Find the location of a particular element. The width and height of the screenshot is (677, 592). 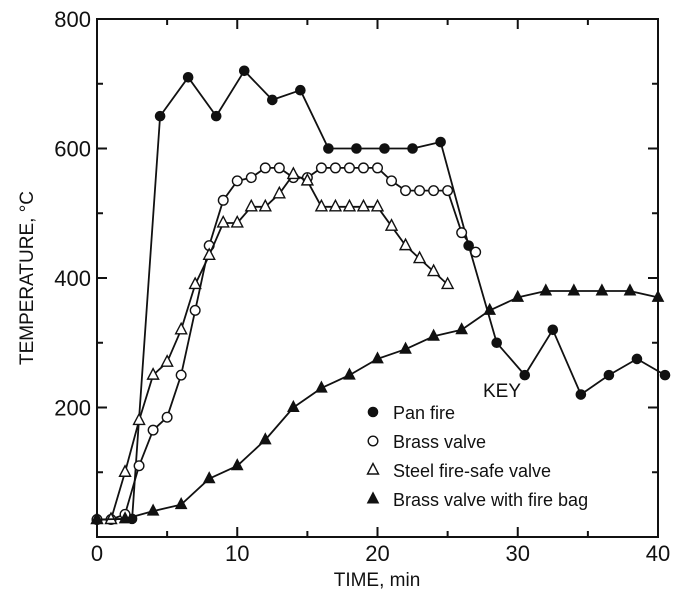

legend-item: Steel fire-safe valve is located at coordinates (458, 471).